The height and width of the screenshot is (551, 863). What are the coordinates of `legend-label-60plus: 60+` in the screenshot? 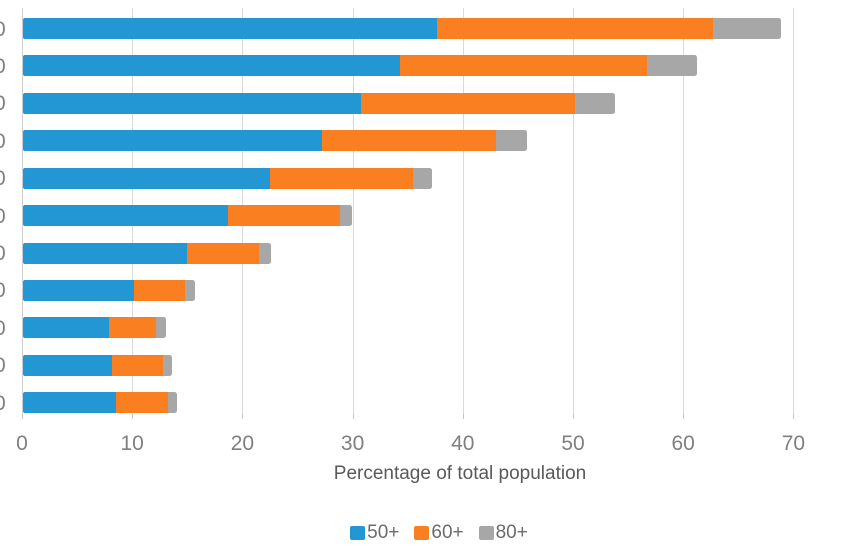 It's located at (447, 532).